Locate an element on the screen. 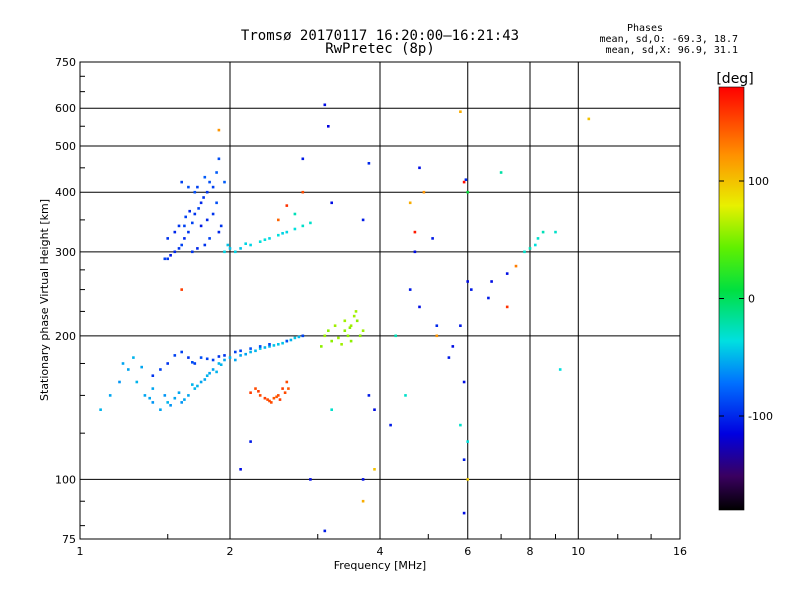  y-tick-label: 200 is located at coordinates (65, 336).